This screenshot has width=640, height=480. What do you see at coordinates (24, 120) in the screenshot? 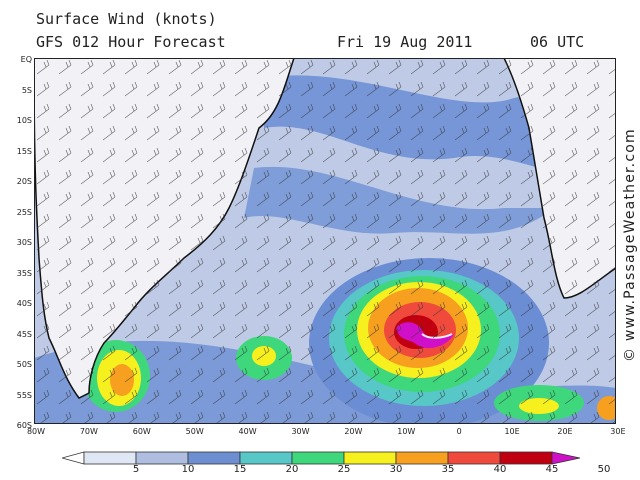
I see `lat-label: 10S` at bounding box center [24, 120].